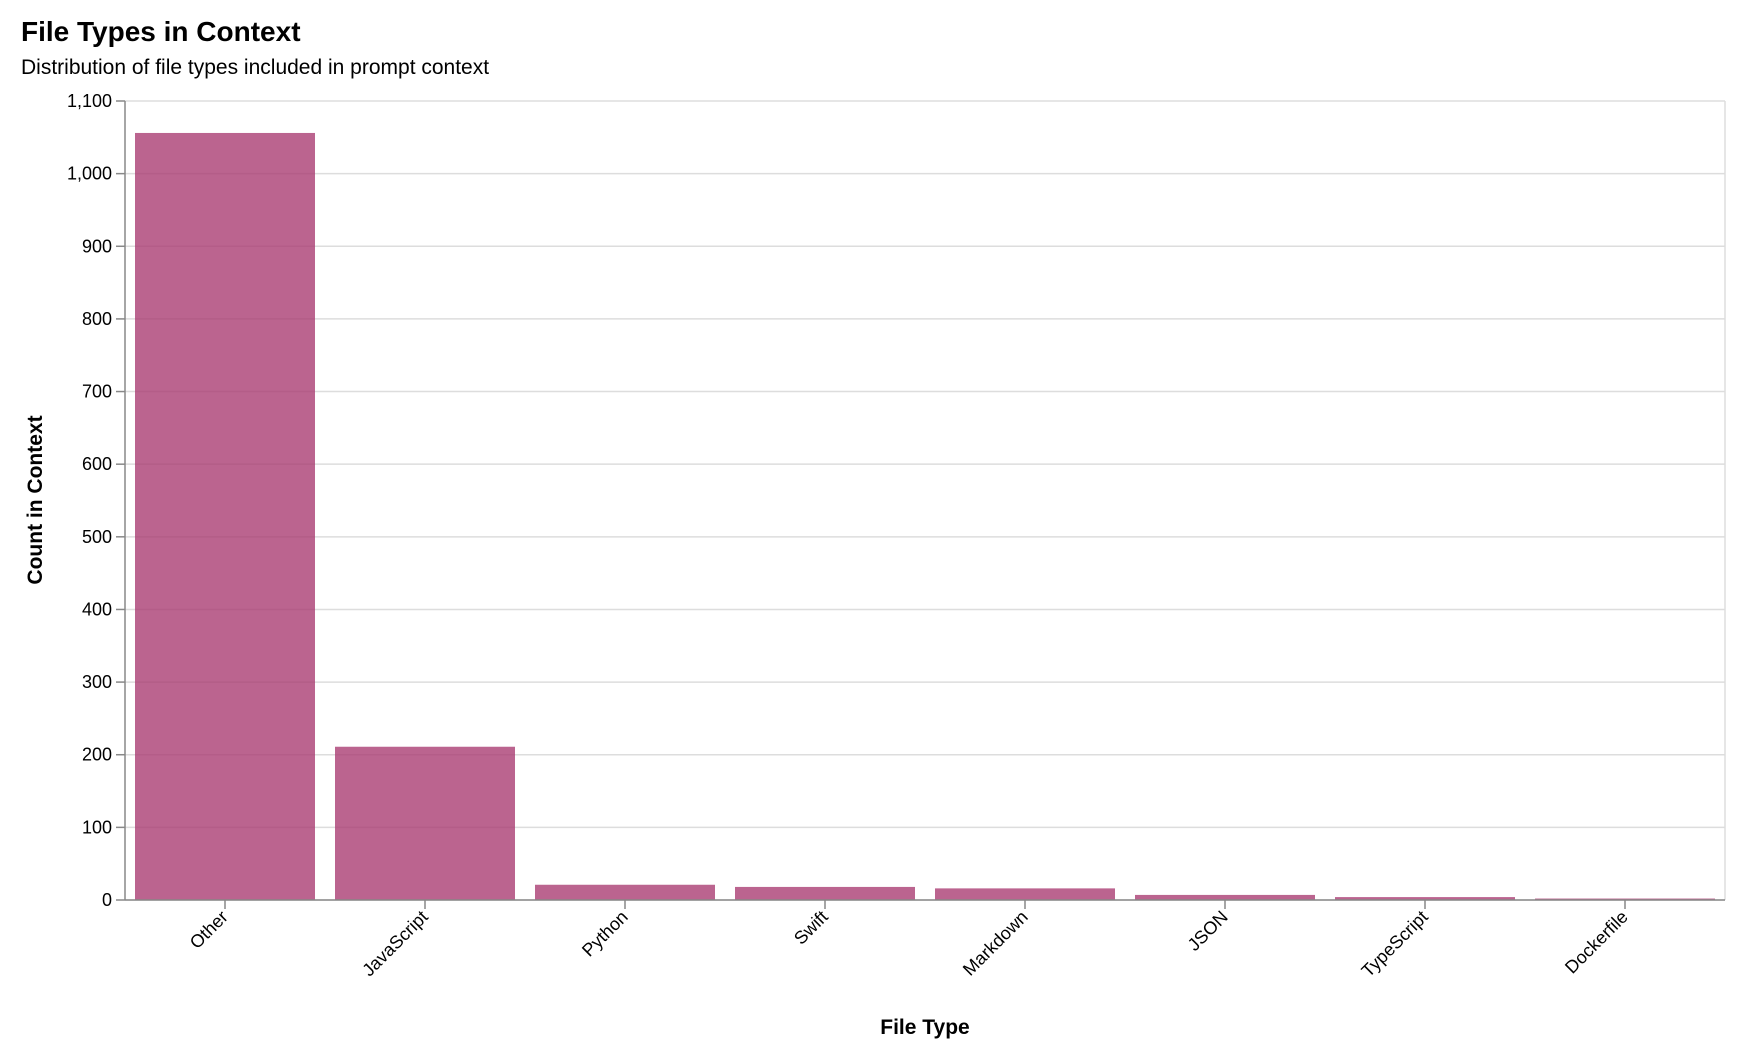  I want to click on bar-markdown, so click(1025, 894).